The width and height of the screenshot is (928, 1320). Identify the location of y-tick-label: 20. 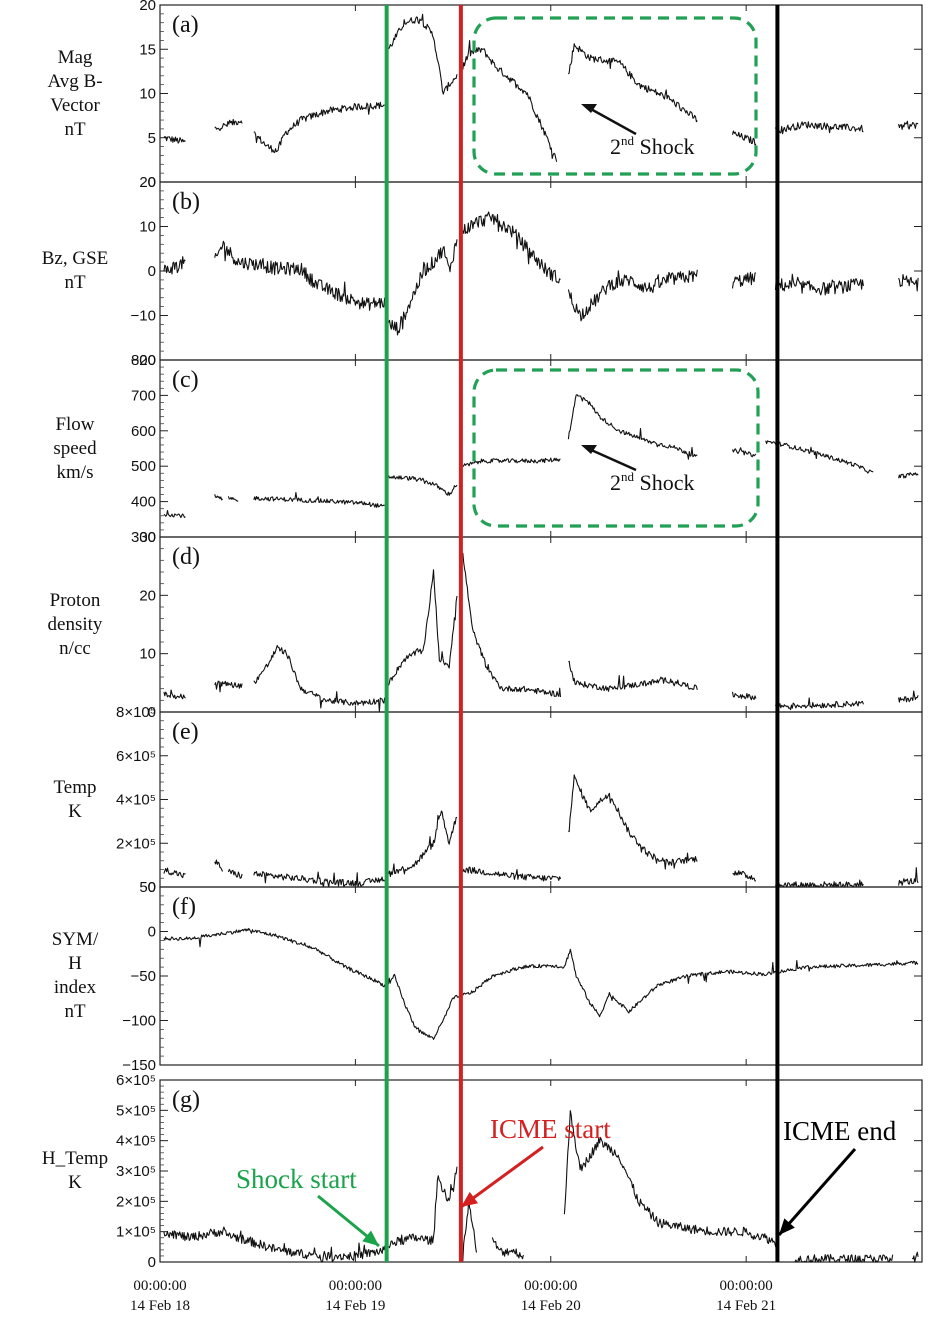
(147, 182).